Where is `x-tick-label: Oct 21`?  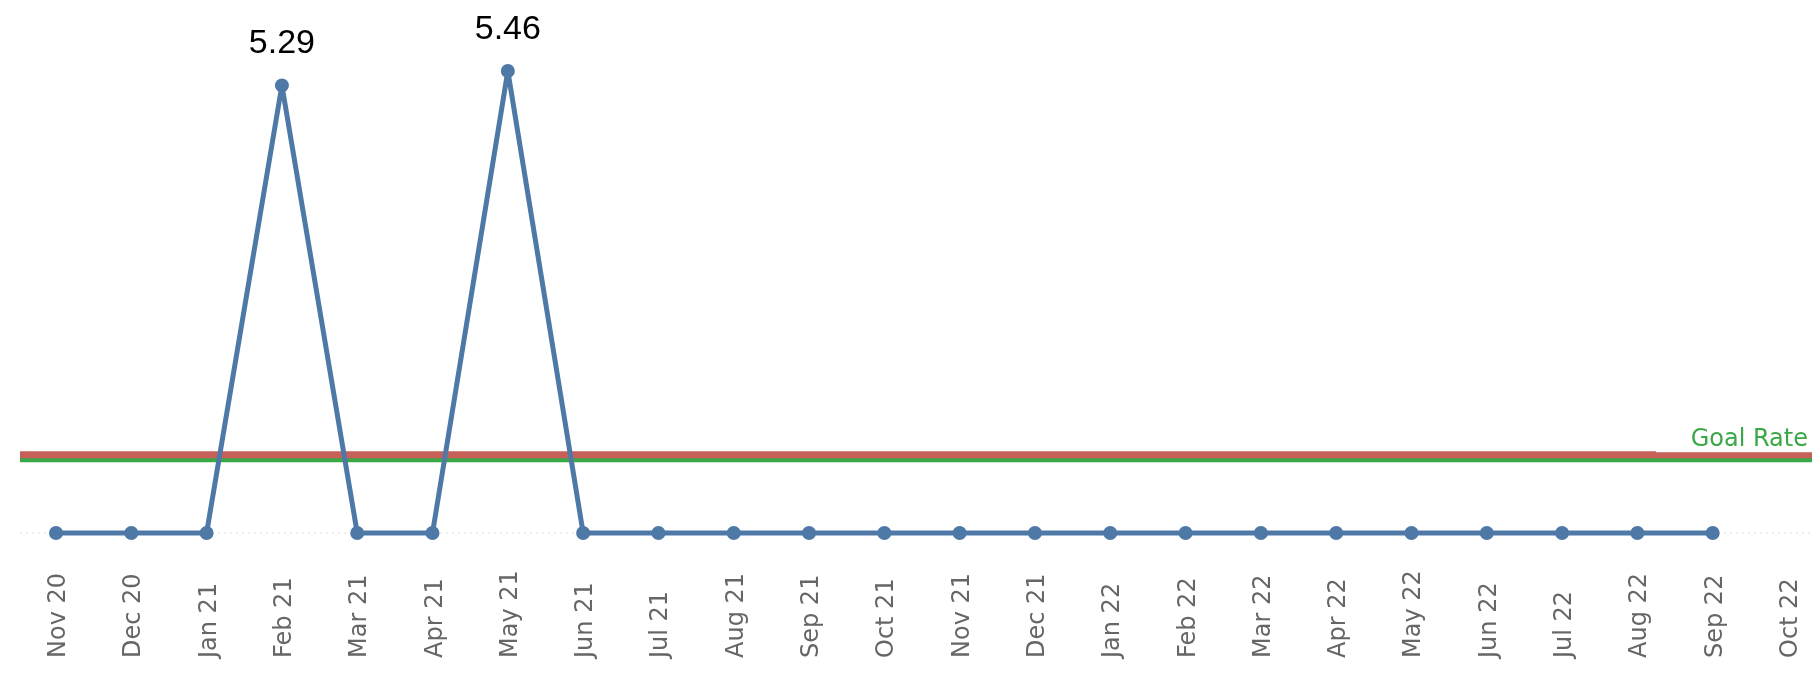
x-tick-label: Oct 21 is located at coordinates (885, 618).